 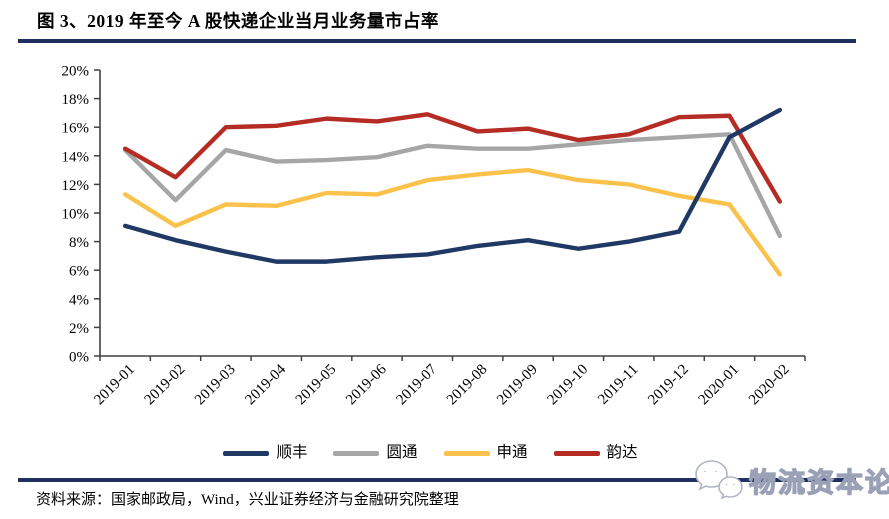 I want to click on svg-text: 14%, so click(x=76, y=157).